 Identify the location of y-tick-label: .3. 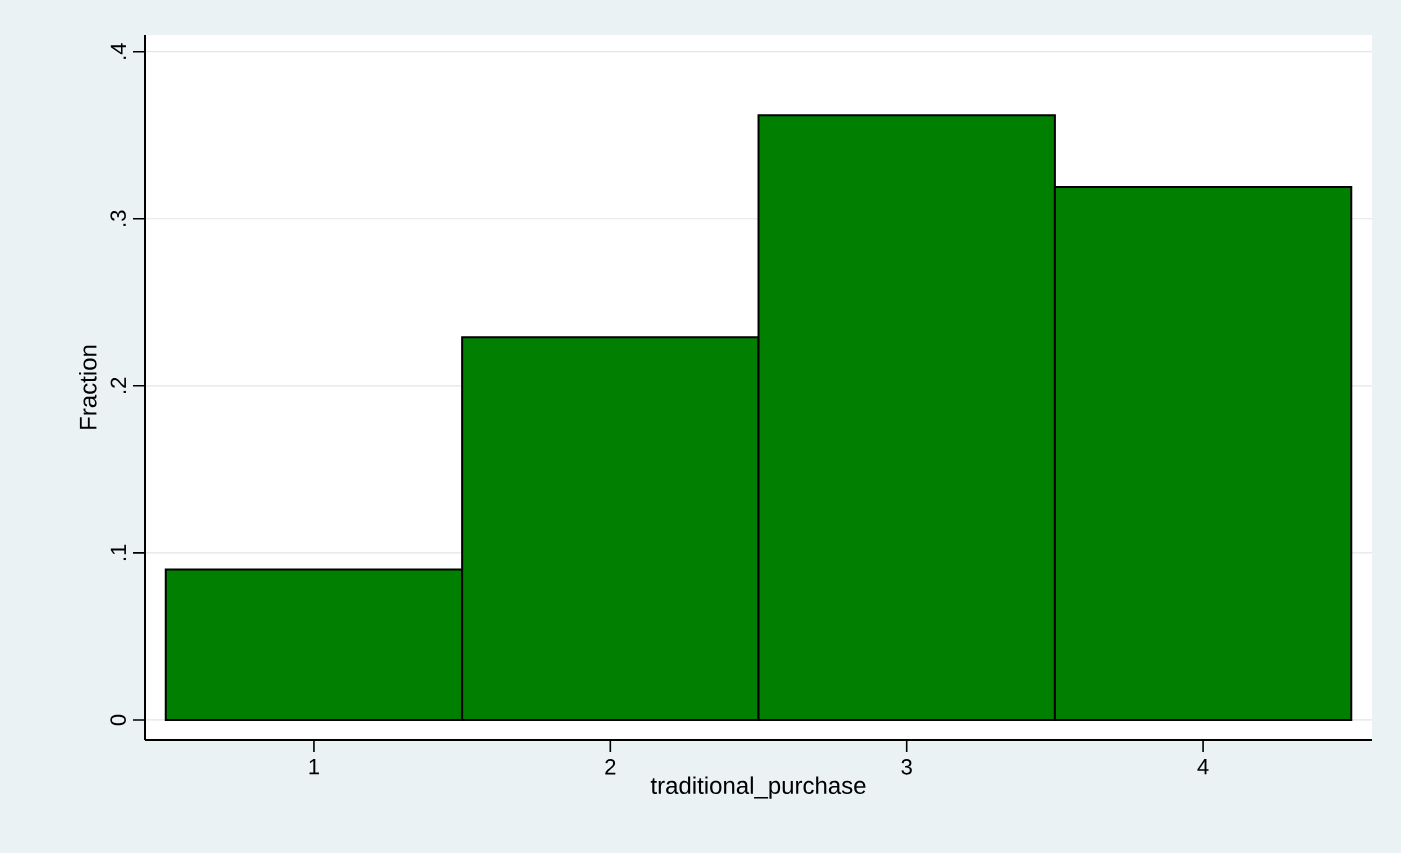
(118, 218).